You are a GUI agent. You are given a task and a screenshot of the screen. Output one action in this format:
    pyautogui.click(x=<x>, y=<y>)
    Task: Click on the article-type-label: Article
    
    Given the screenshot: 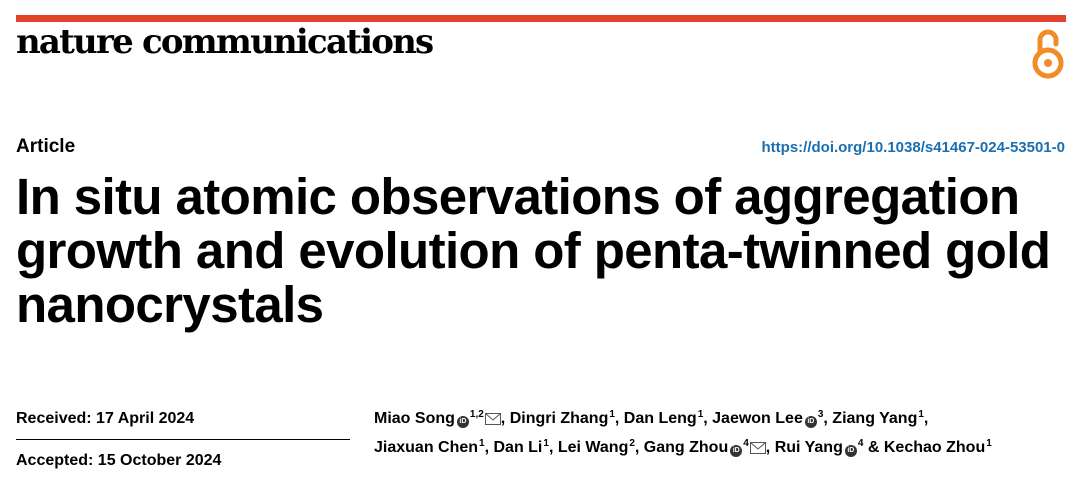 What is the action you would take?
    pyautogui.click(x=46, y=146)
    